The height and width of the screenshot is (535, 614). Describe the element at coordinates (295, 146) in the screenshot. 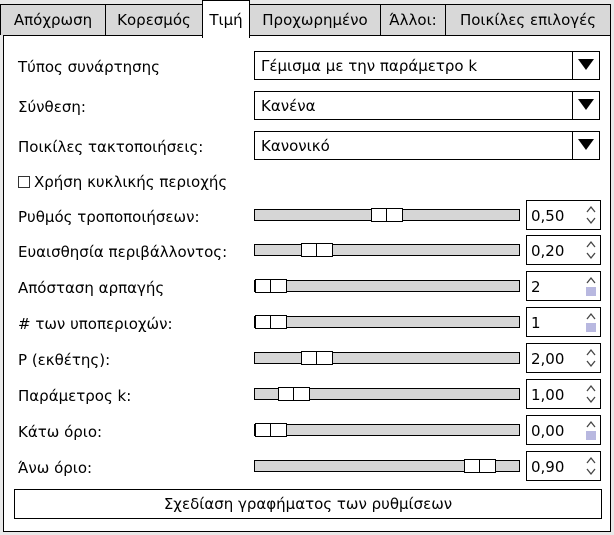

I see `misc-sort-value: Κανονικό` at that location.